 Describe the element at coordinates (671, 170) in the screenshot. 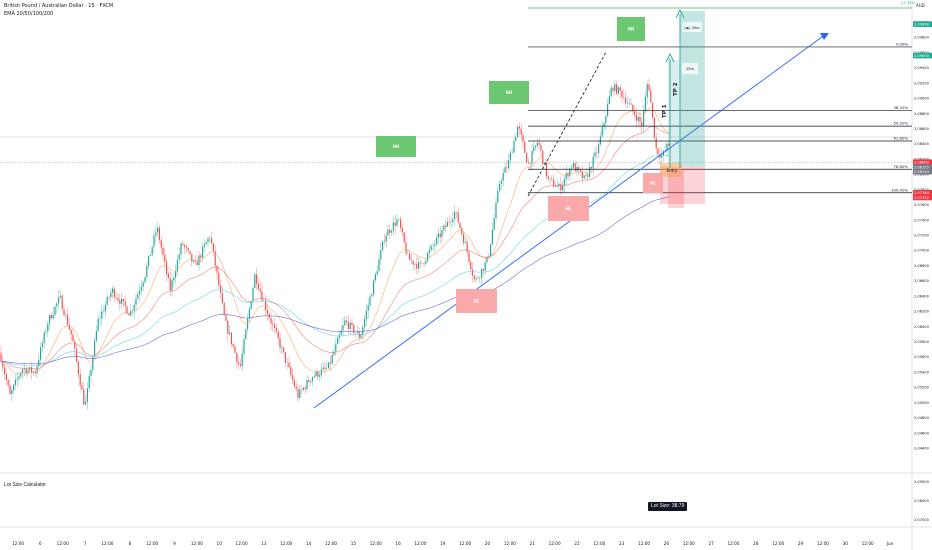

I see `entry-zone` at that location.